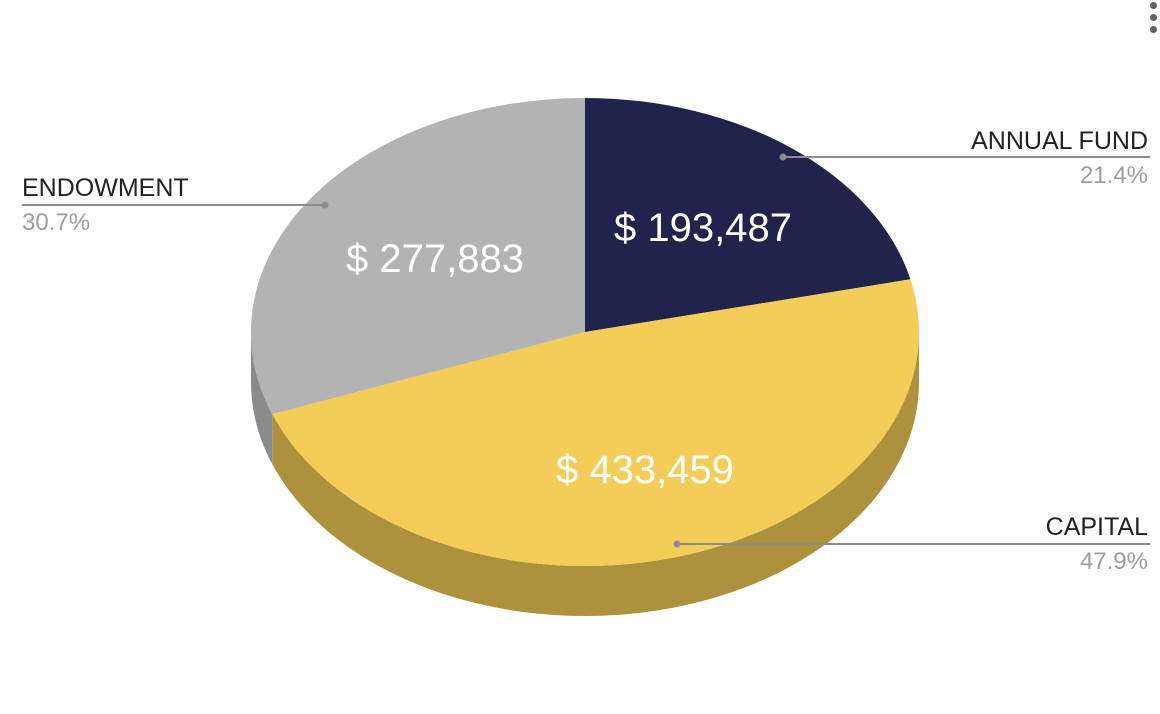  Describe the element at coordinates (435, 259) in the screenshot. I see `value-label-endowment: $ 277,883` at that location.